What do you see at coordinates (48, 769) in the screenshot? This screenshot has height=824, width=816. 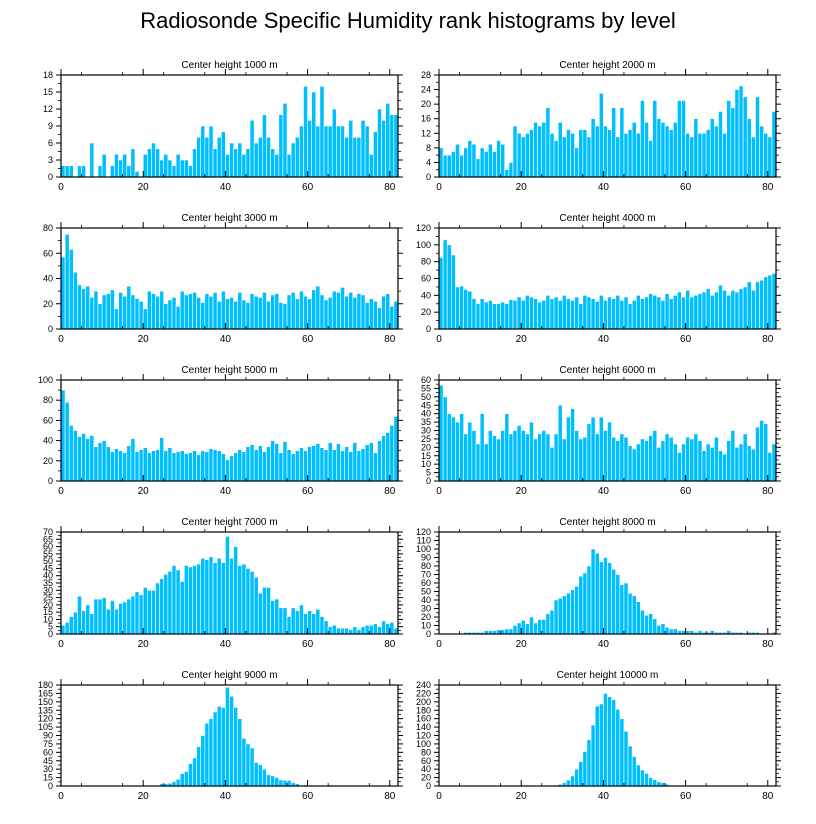 I see `y-tick-label: 30` at bounding box center [48, 769].